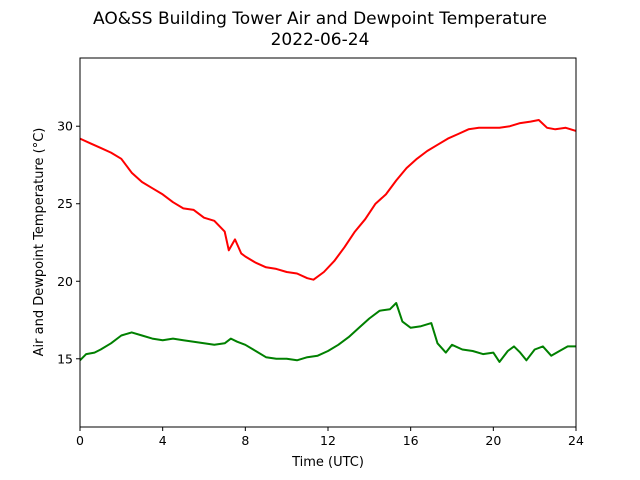 This screenshot has width=640, height=480. I want to click on y-tick-label: 15, so click(65, 358).